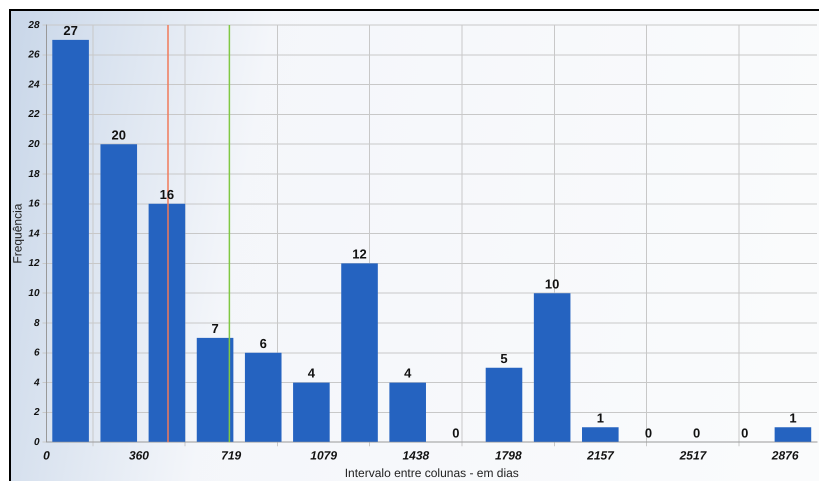 The width and height of the screenshot is (819, 481). What do you see at coordinates (37, 323) in the screenshot?
I see `y-tick-label: 8` at bounding box center [37, 323].